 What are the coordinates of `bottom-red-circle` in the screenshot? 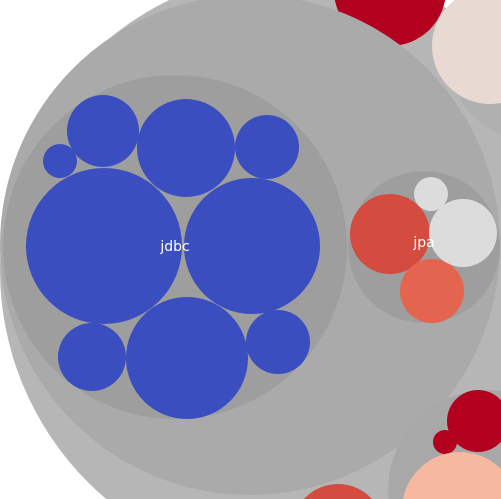 It's located at (338, 491).